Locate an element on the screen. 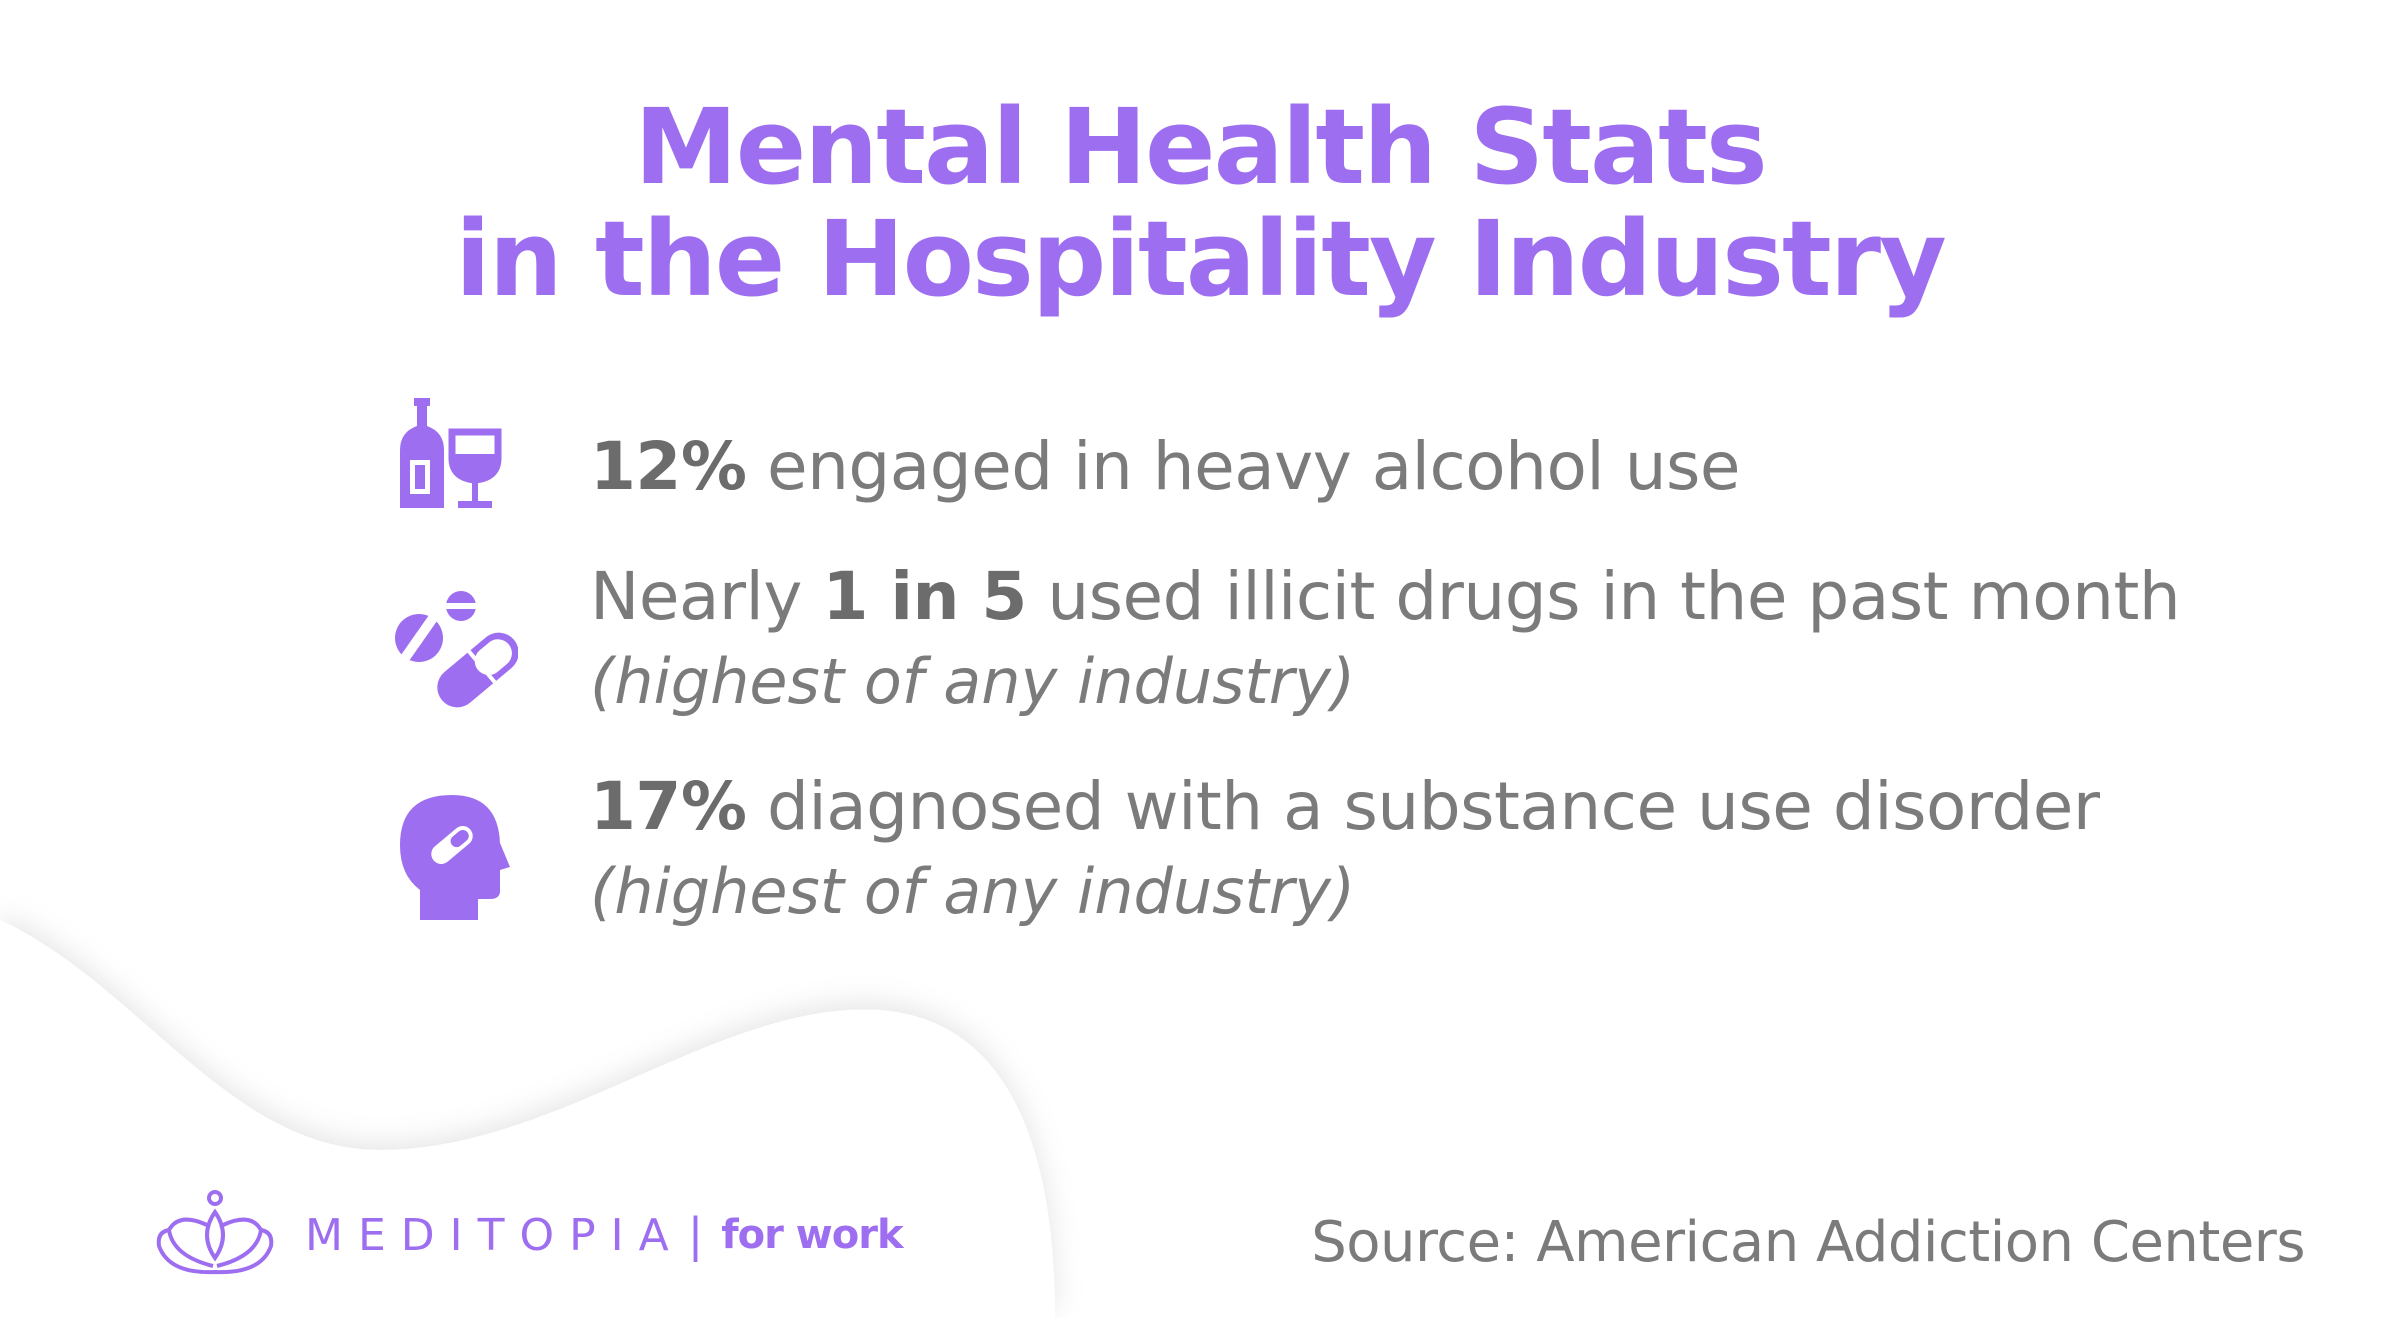 Image resolution: width=2400 pixels, height=1318 pixels. stat-drugs-text: used illicit drugs in the past month is located at coordinates (1603, 596).